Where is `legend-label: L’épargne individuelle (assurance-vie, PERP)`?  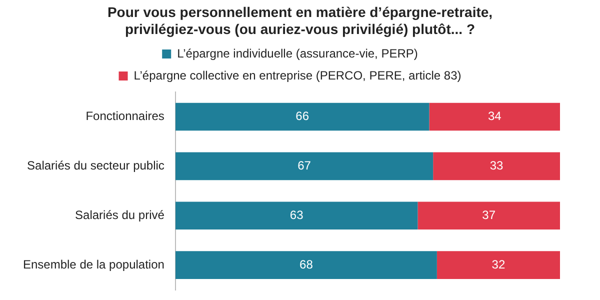 legend-label: L’épargne individuelle (assurance-vie, PERP) is located at coordinates (297, 53).